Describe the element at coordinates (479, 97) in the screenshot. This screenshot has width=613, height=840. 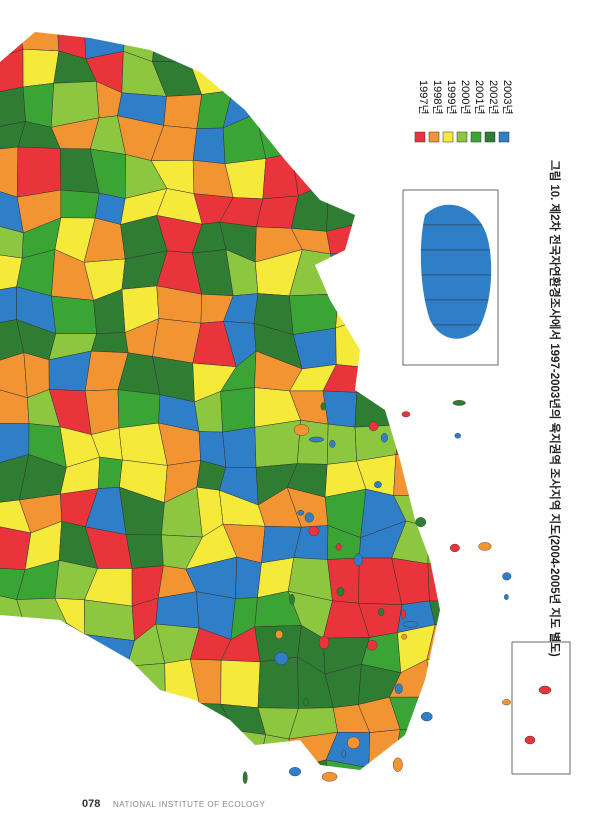
I see `legend-label: 2001년` at that location.